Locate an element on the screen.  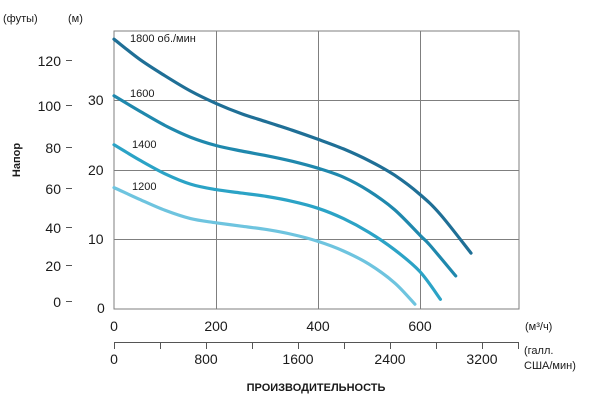
x2-tick-label: 2400 is located at coordinates (389, 359).